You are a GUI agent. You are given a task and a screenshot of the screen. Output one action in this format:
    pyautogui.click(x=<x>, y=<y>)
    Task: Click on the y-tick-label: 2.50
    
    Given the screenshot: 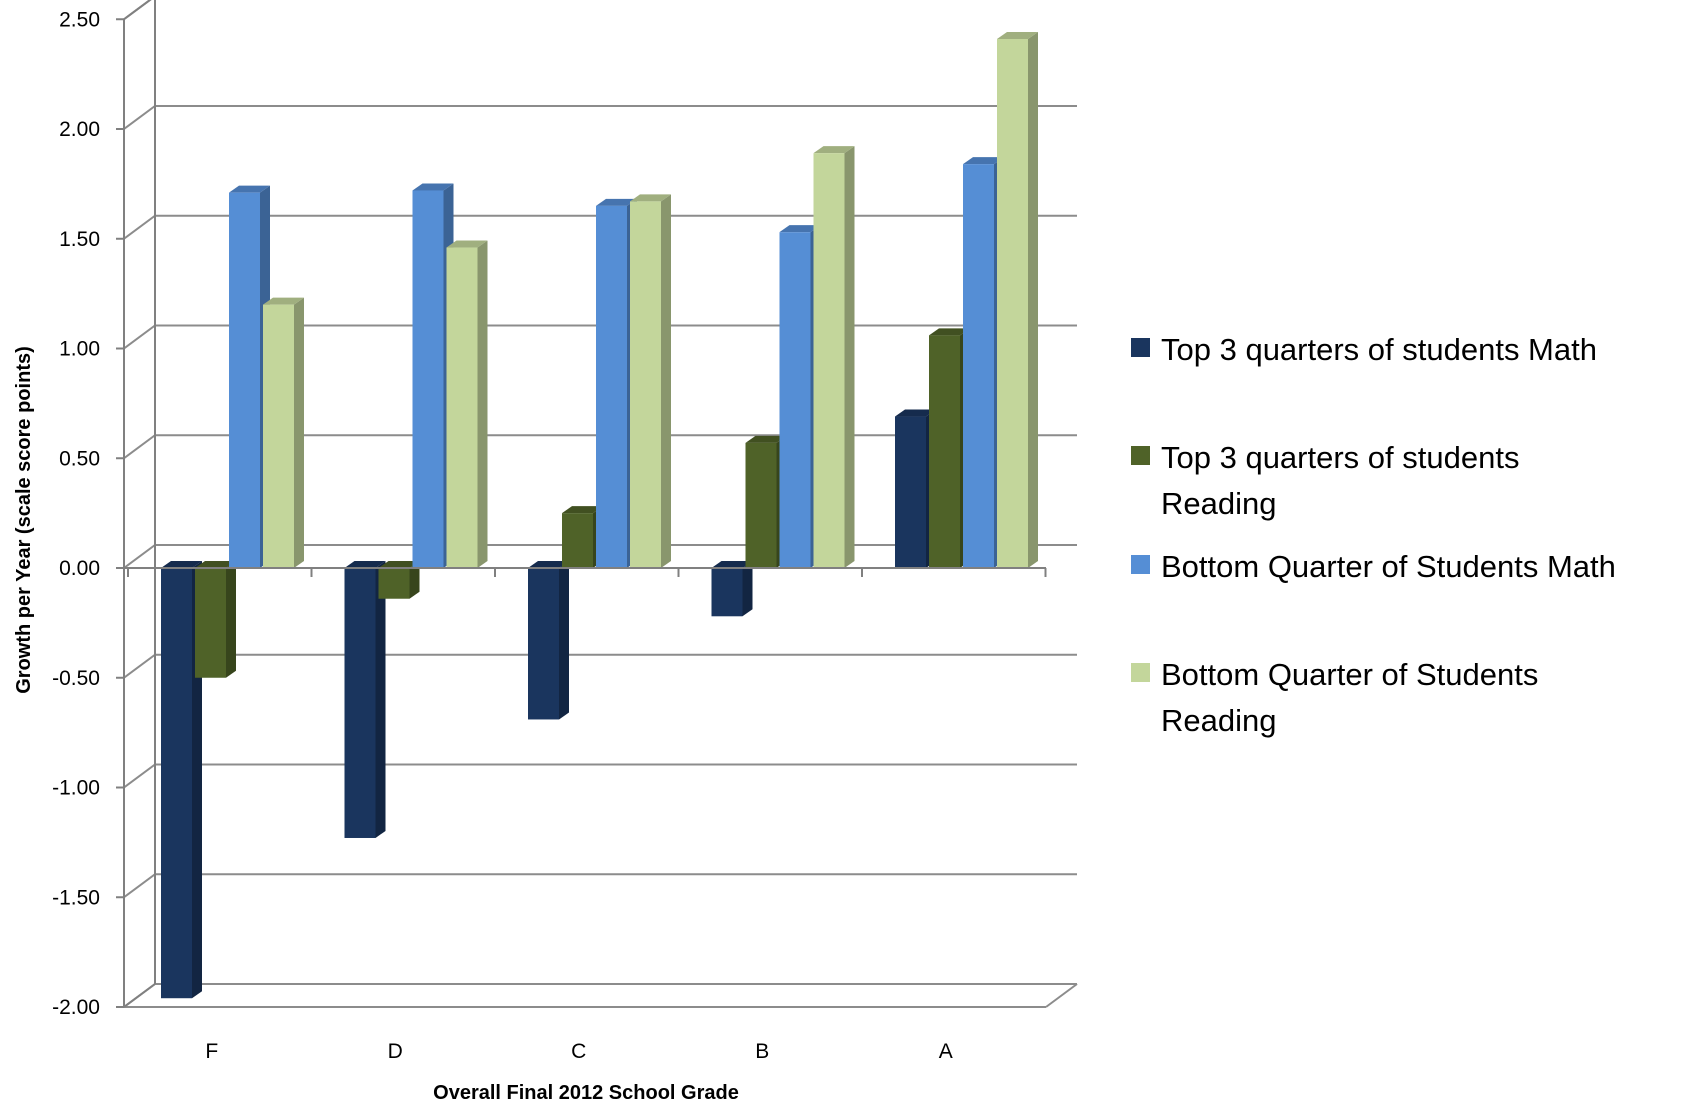 What is the action you would take?
    pyautogui.click(x=79, y=19)
    